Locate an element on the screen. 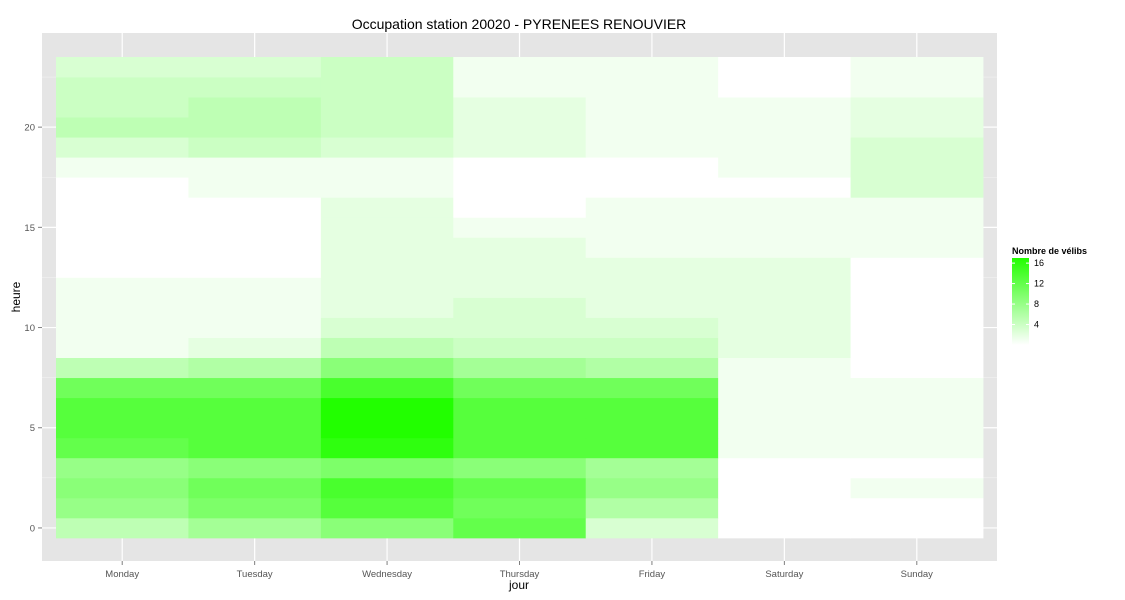 Image resolution: width=1125 pixels, height=600 pixels. legend-ticks: 4 8 12 16 is located at coordinates (1028, 294).